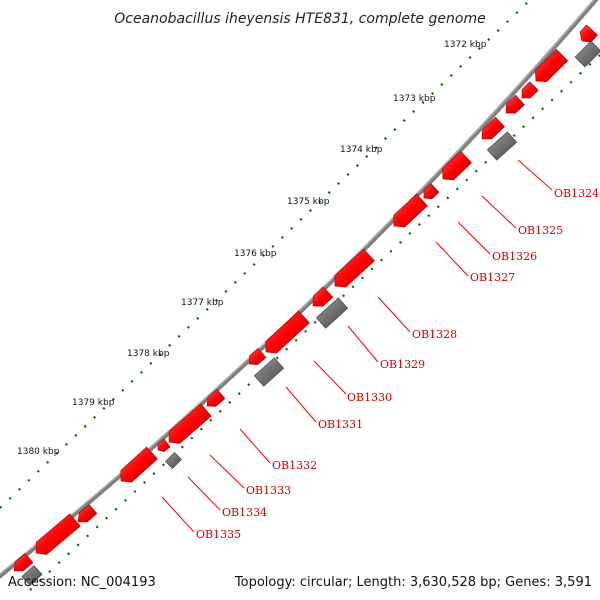 This screenshot has width=600, height=600. What do you see at coordinates (514, 256) in the screenshot?
I see `gene-label-ob1326: OB1326` at bounding box center [514, 256].